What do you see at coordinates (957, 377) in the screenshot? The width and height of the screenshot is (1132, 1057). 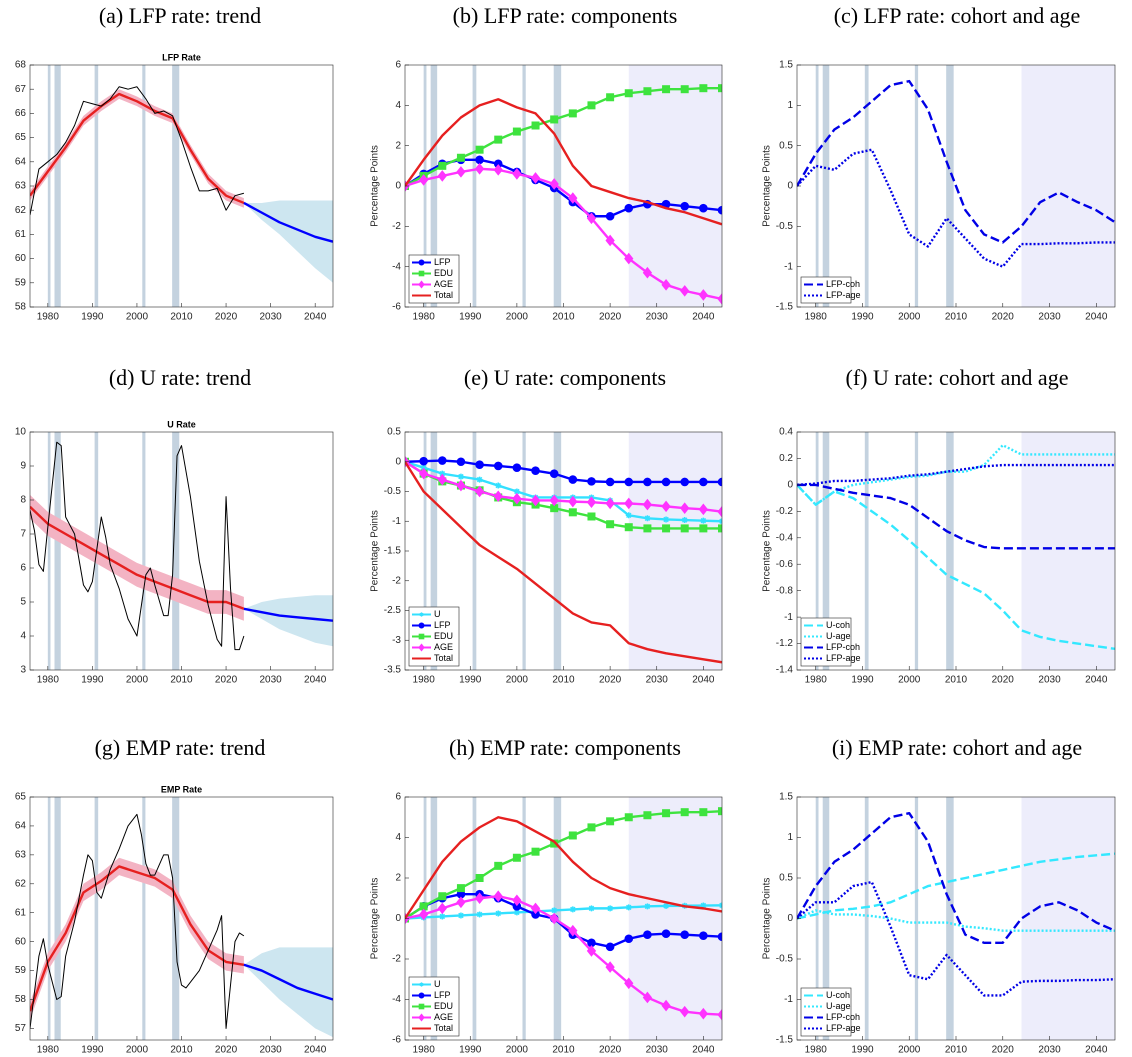 I see `panel-title: (f) U rate: cohort and age` at bounding box center [957, 377].